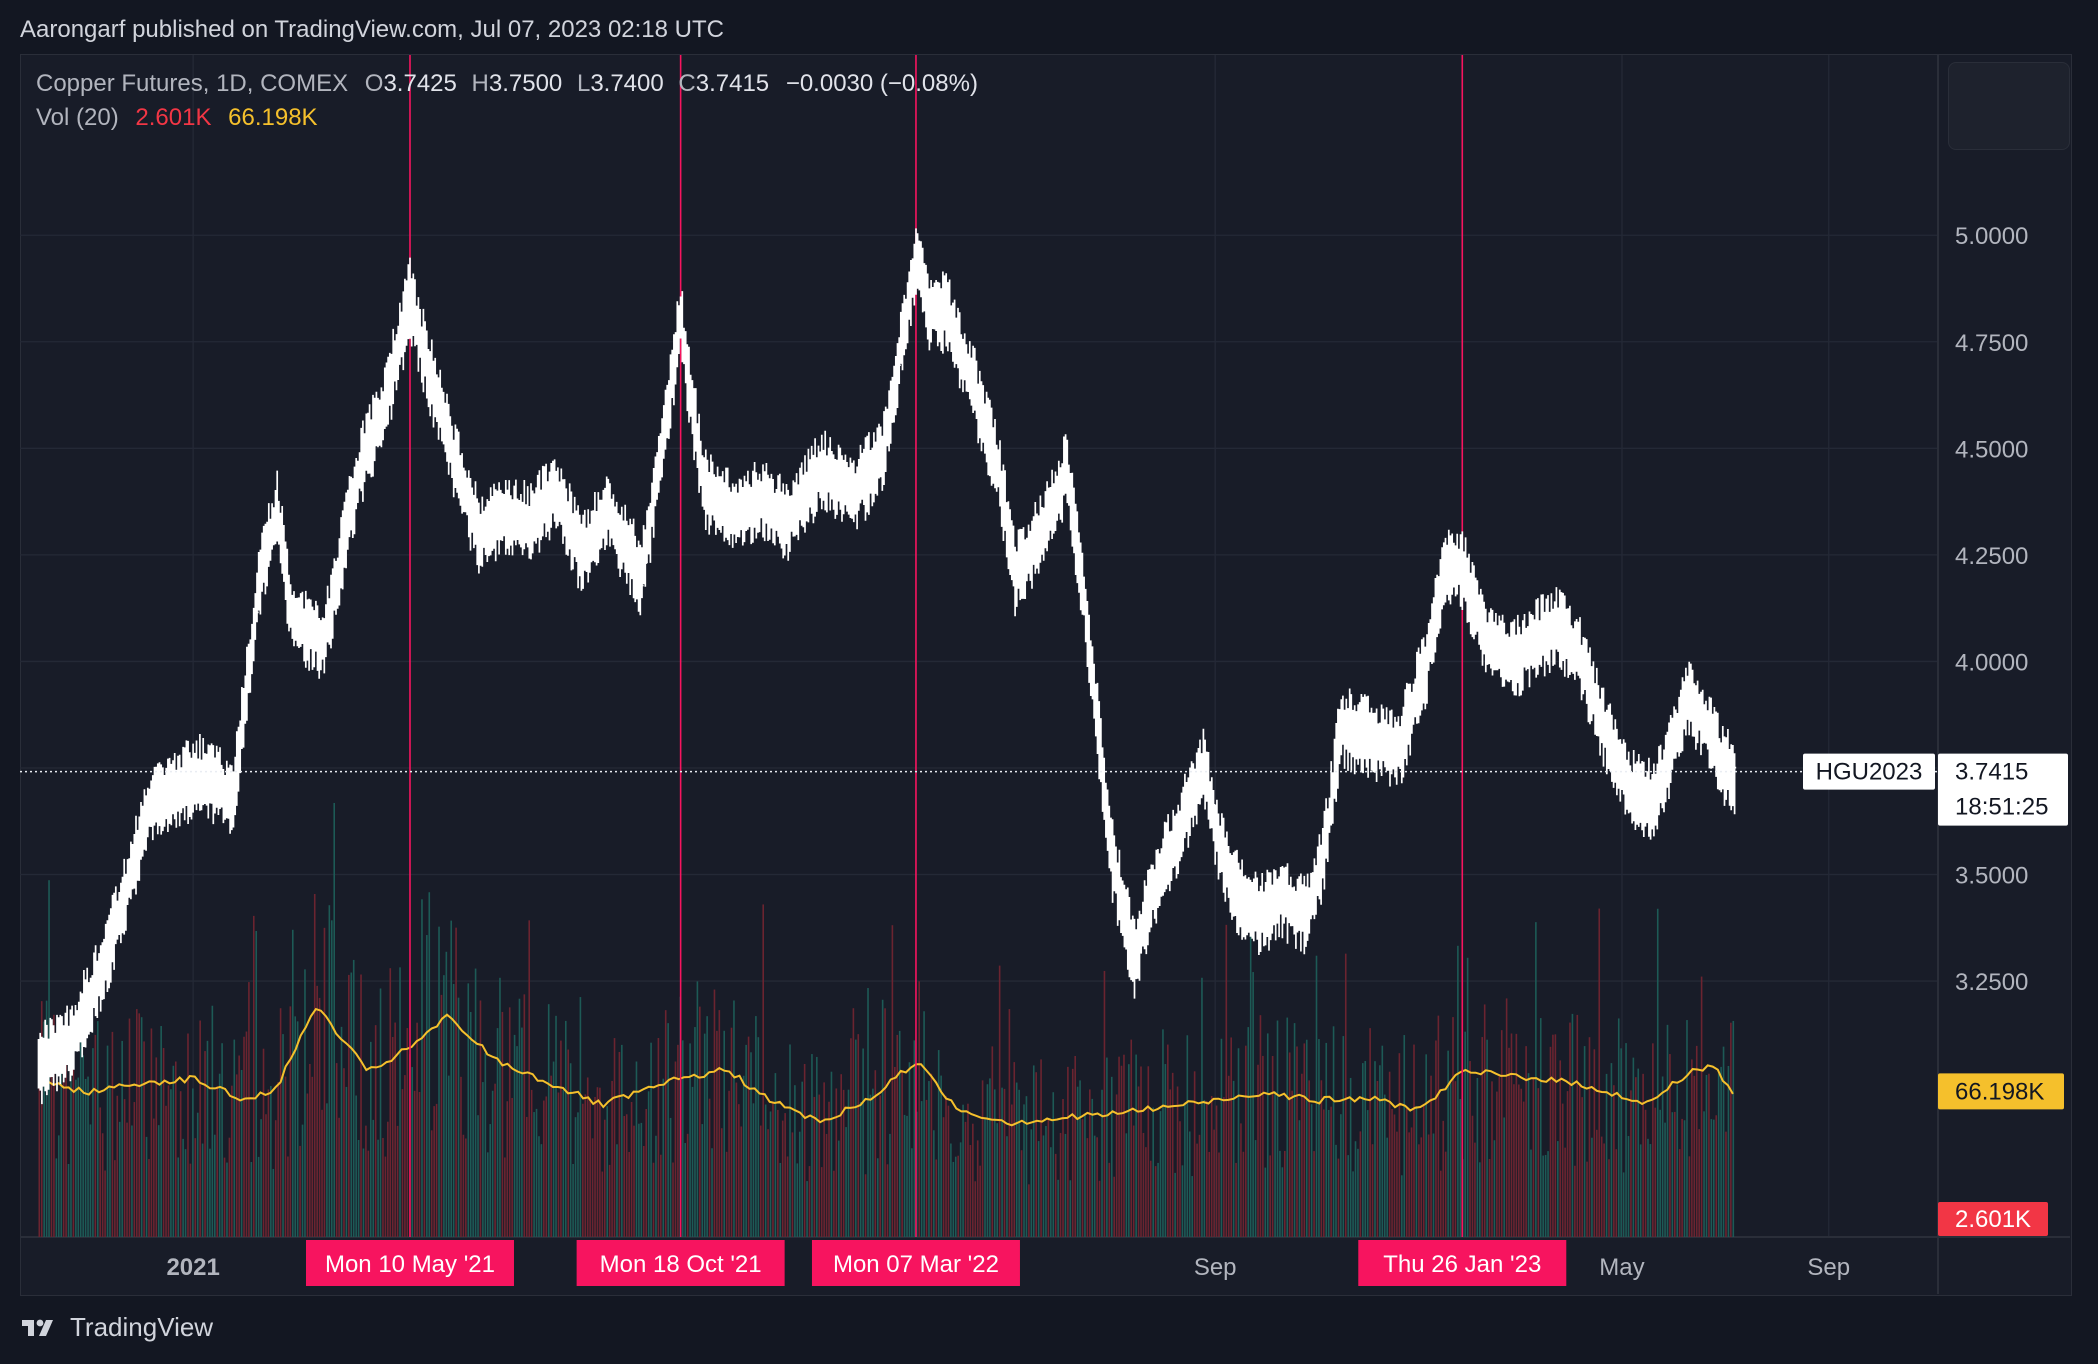 Image resolution: width=2098 pixels, height=1364 pixels. I want to click on date-marker-label: Mon 18 Oct '21, so click(681, 1264).